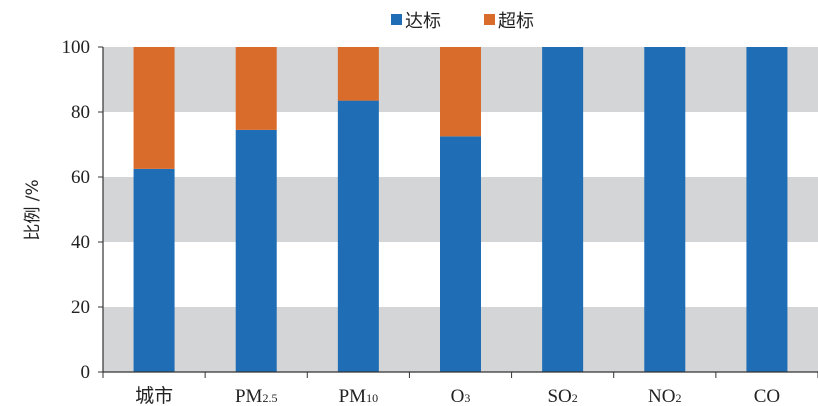 This screenshot has width=818, height=406. What do you see at coordinates (462, 21) in the screenshot?
I see `legend: 达标 超标` at bounding box center [462, 21].